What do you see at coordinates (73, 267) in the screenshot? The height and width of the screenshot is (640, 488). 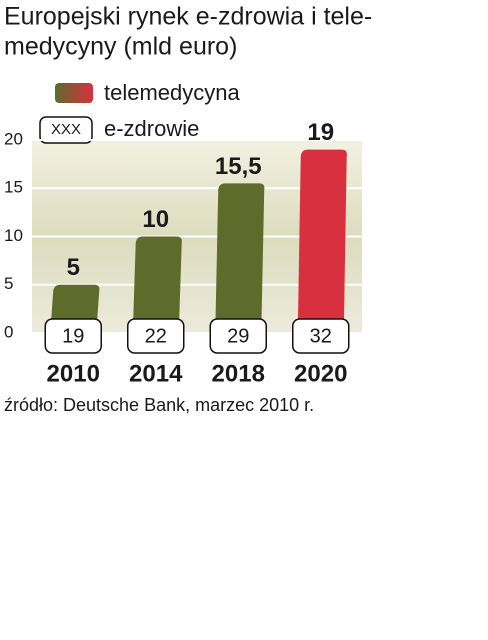 I see `data-label: 5` at bounding box center [73, 267].